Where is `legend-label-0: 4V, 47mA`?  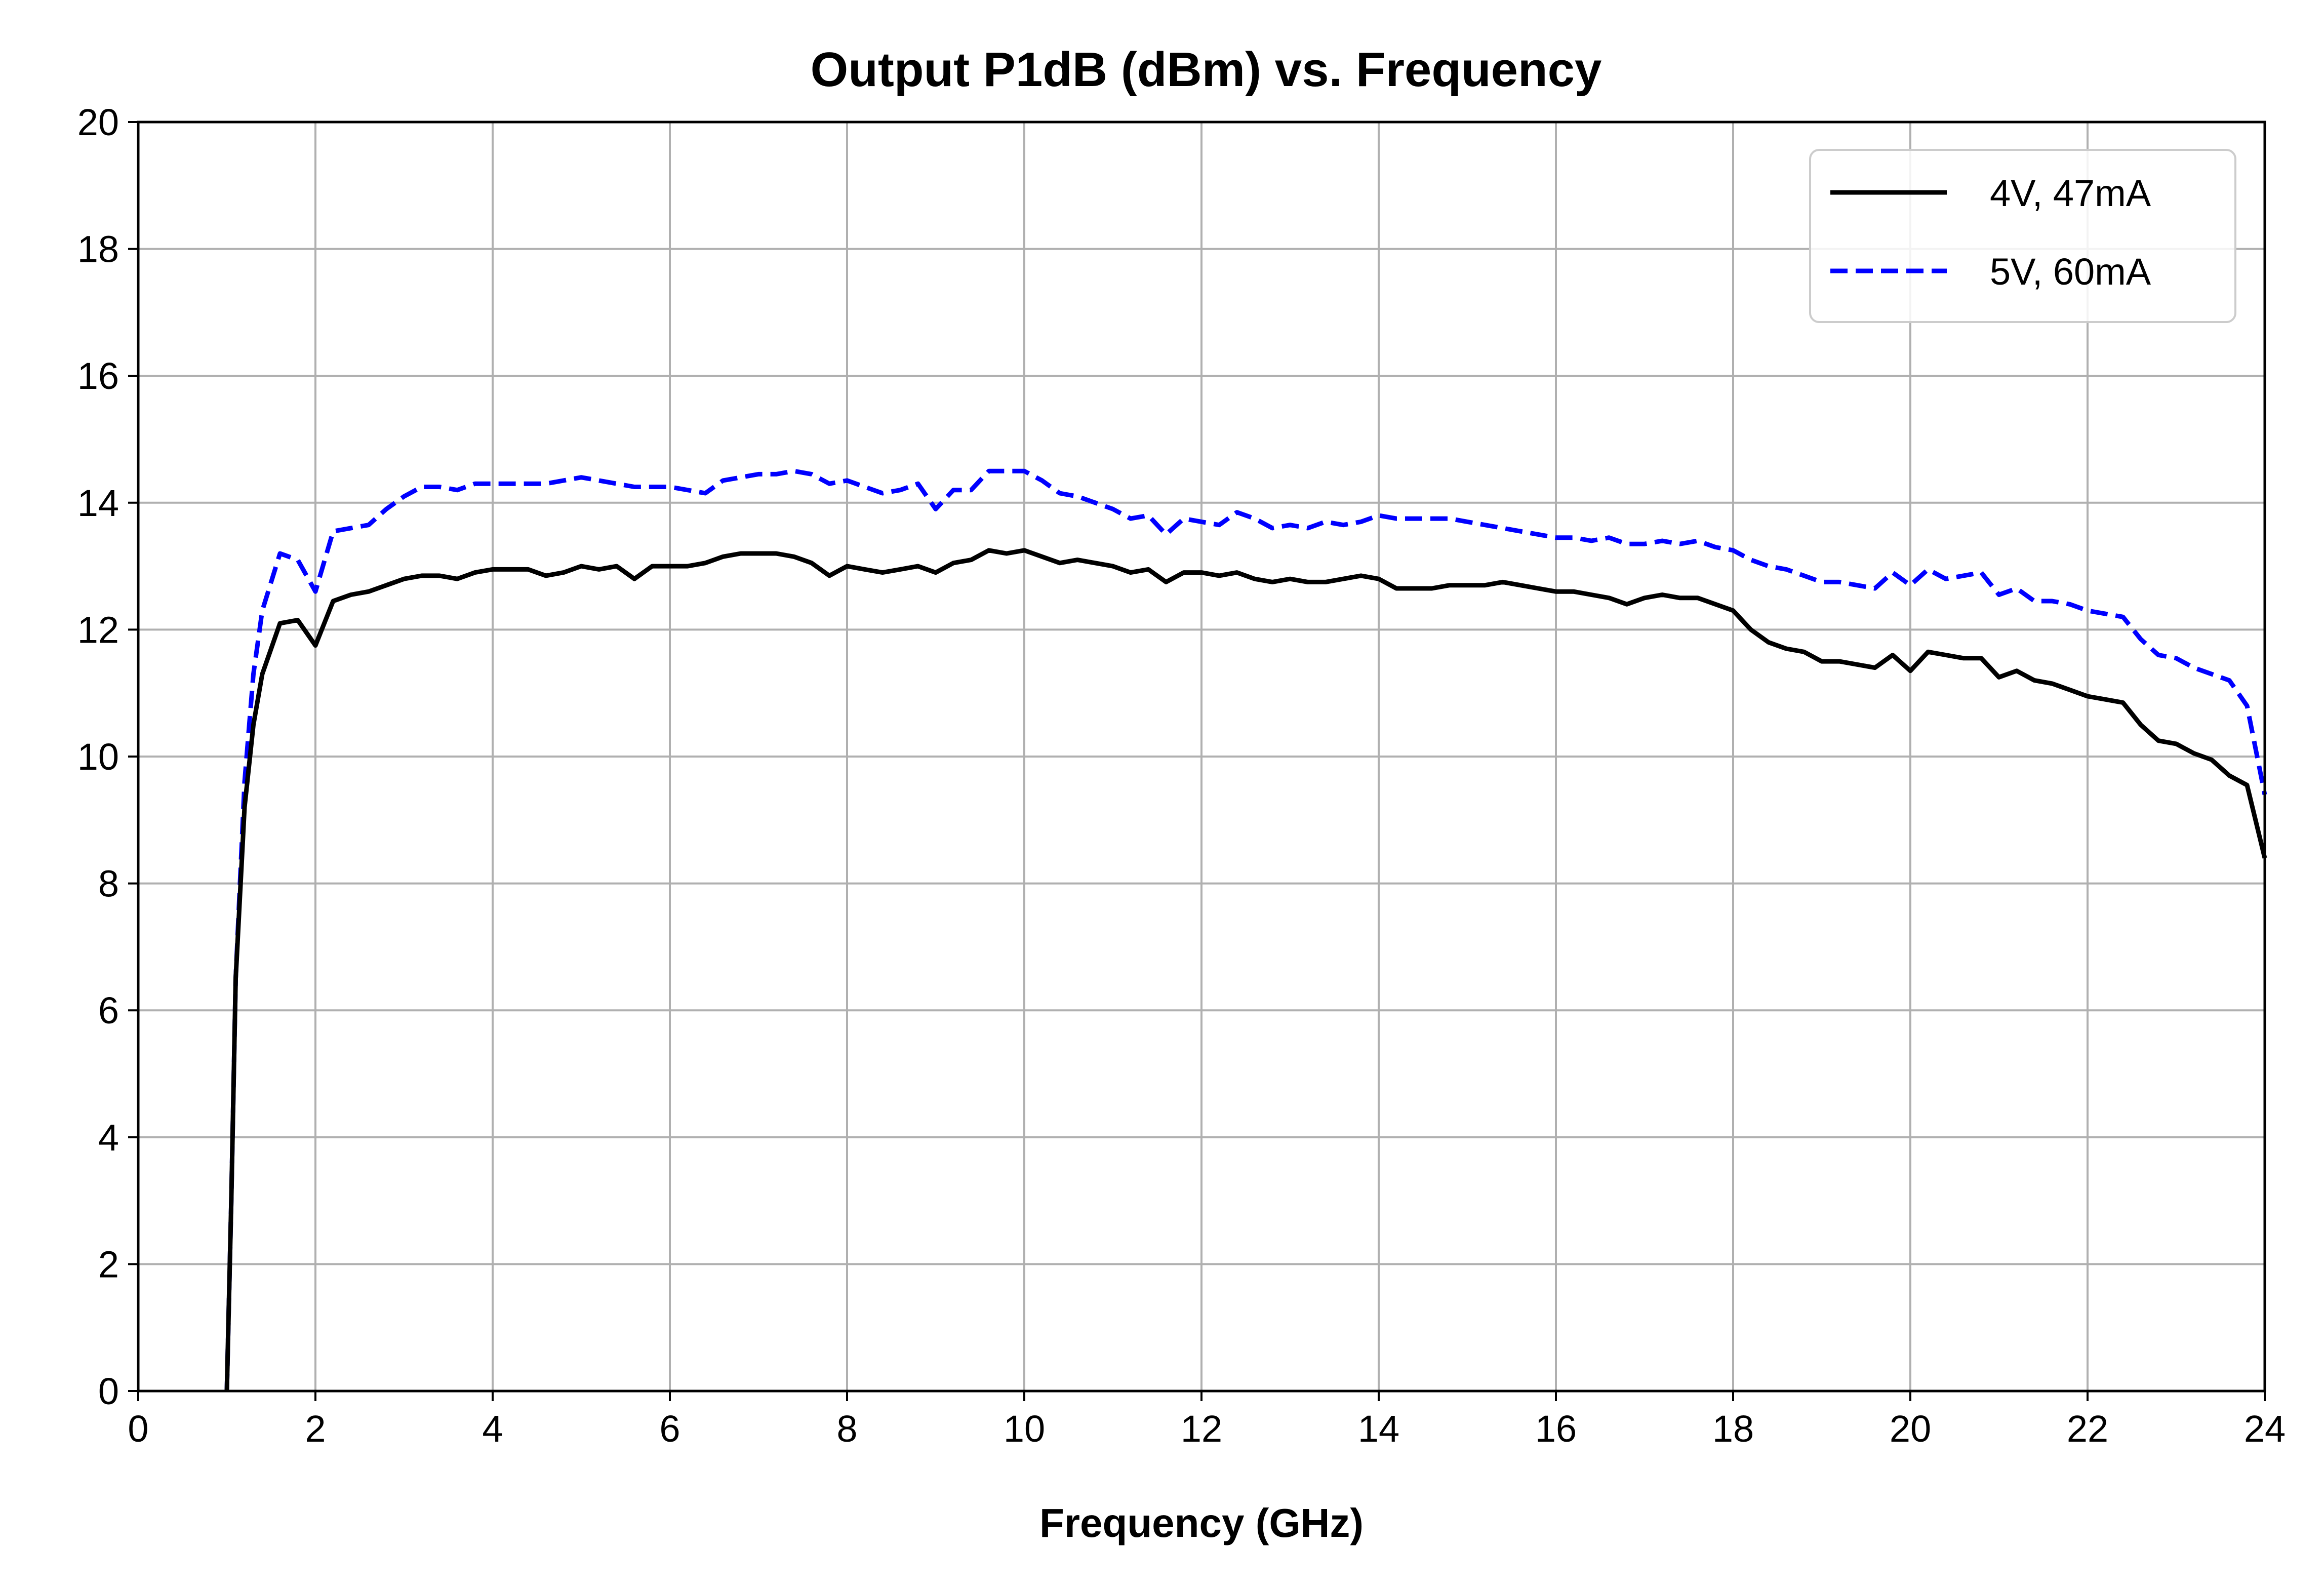 legend-label-0: 4V, 47mA is located at coordinates (2071, 193).